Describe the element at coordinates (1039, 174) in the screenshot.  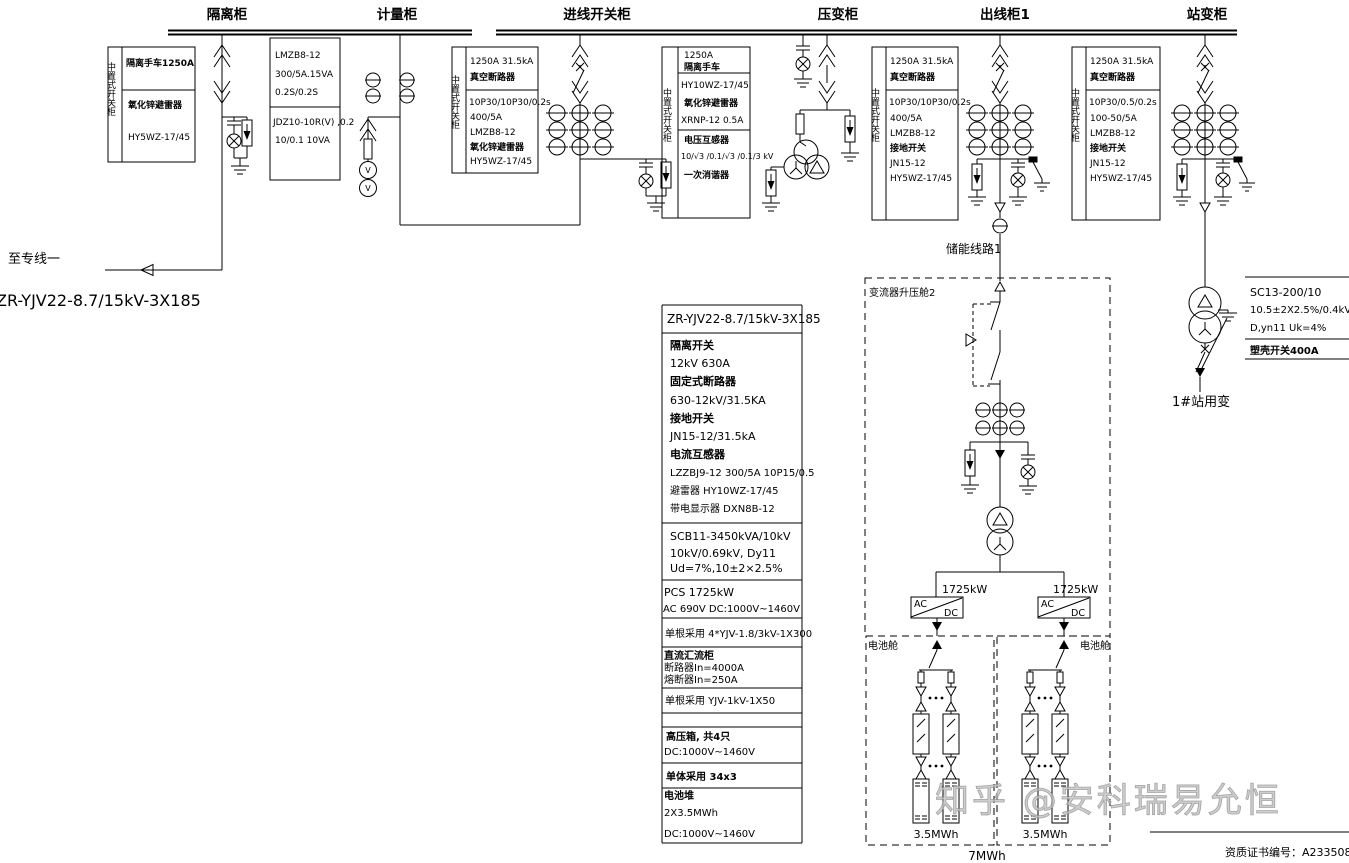
I see `earthing-switch-icon` at that location.